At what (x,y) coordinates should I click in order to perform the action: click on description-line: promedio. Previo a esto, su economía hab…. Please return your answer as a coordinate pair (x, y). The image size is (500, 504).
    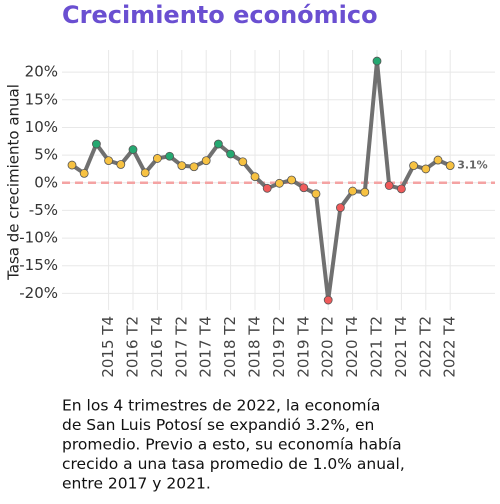
    Looking at the image, I should click on (232, 445).